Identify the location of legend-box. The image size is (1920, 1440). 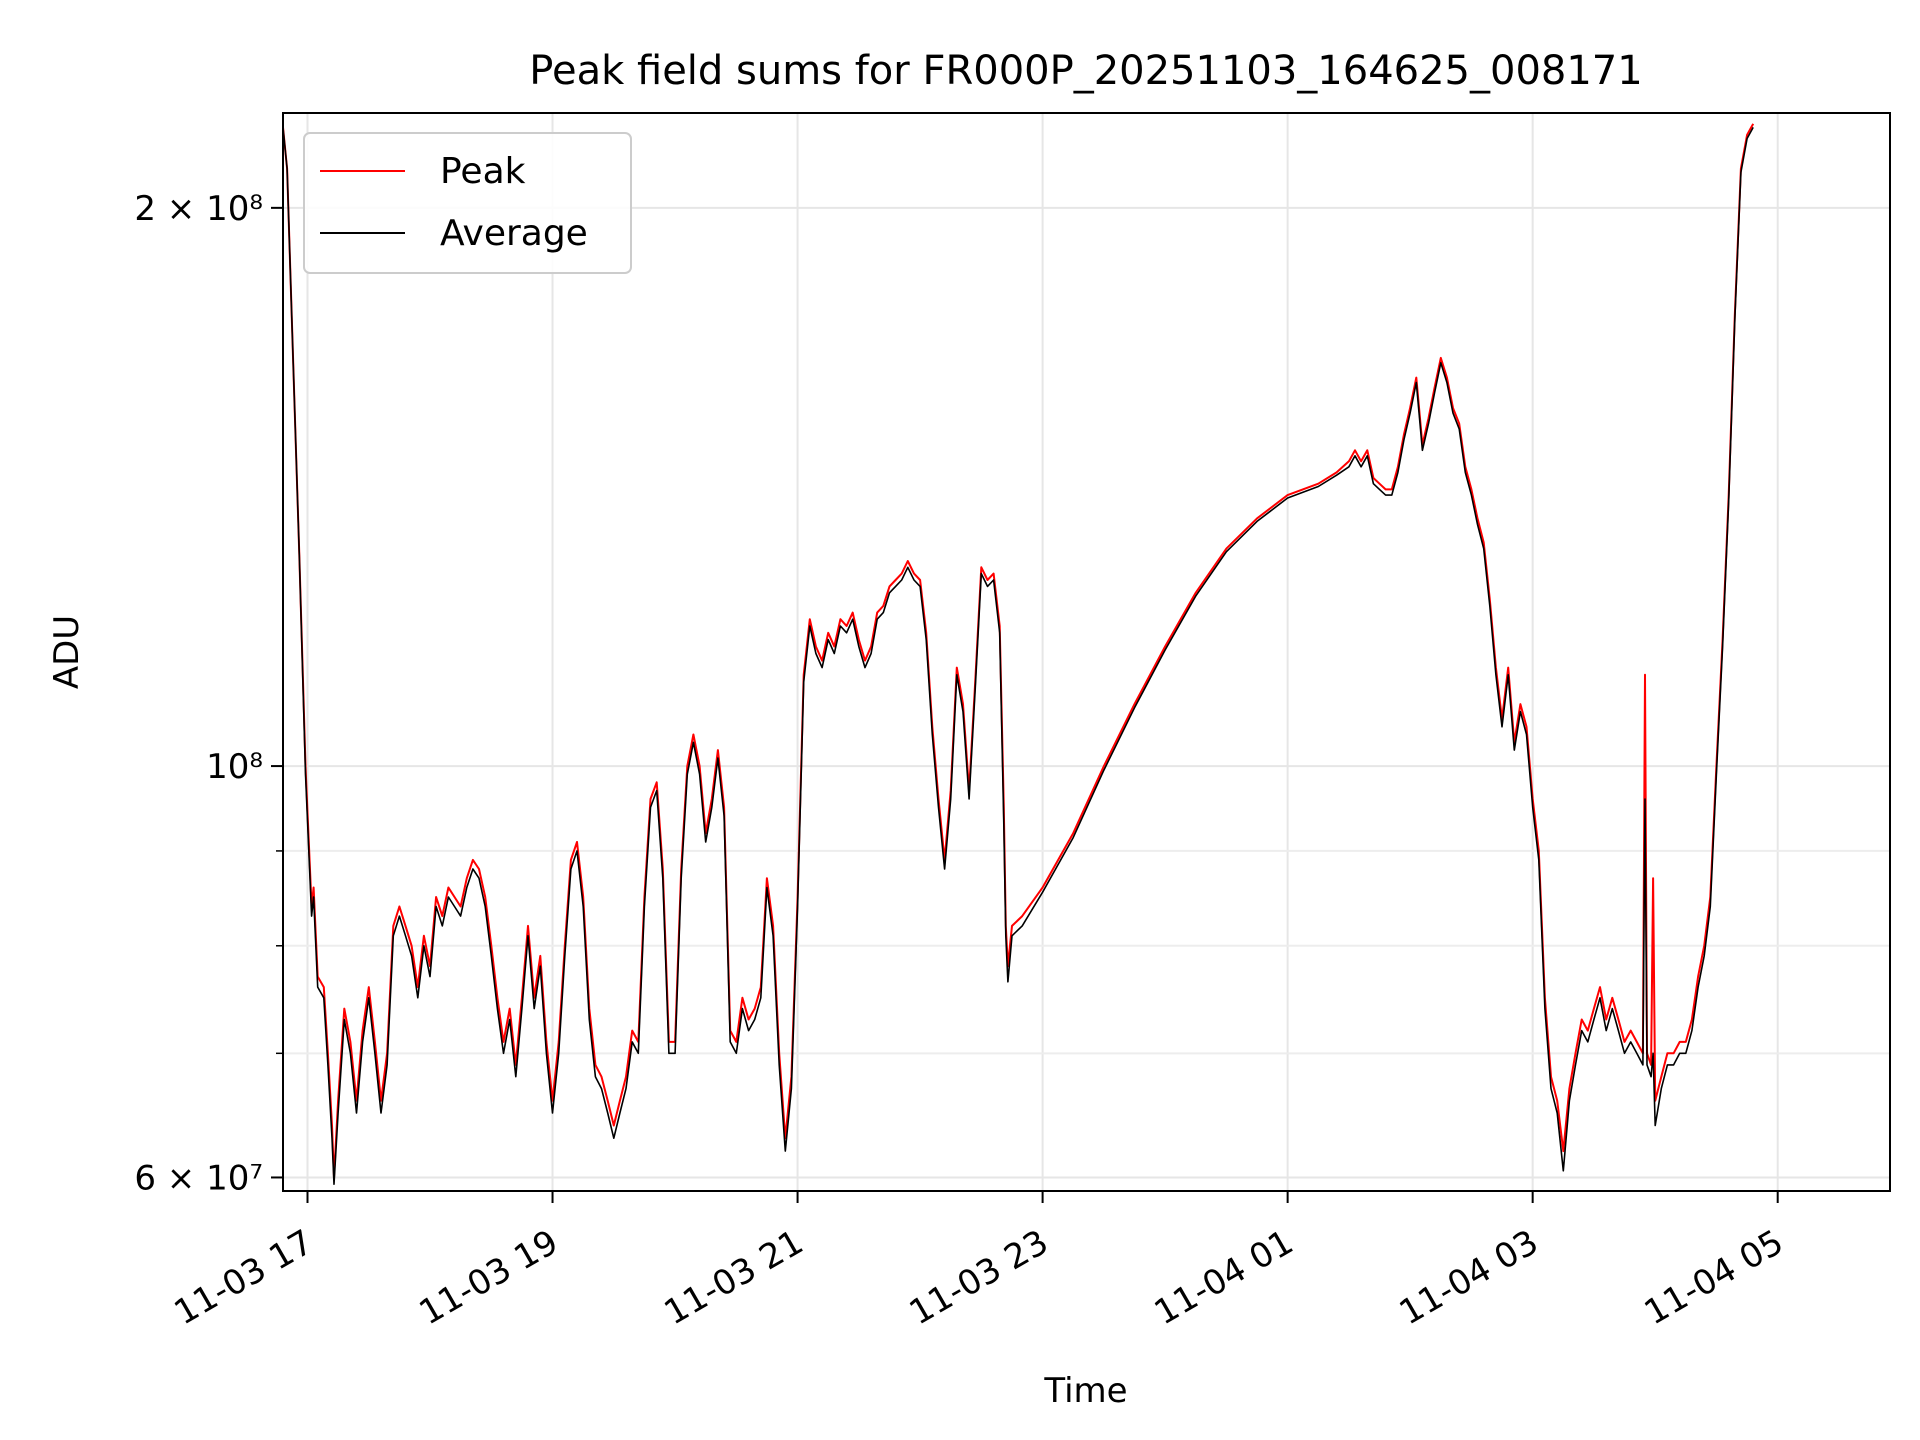
(467, 203).